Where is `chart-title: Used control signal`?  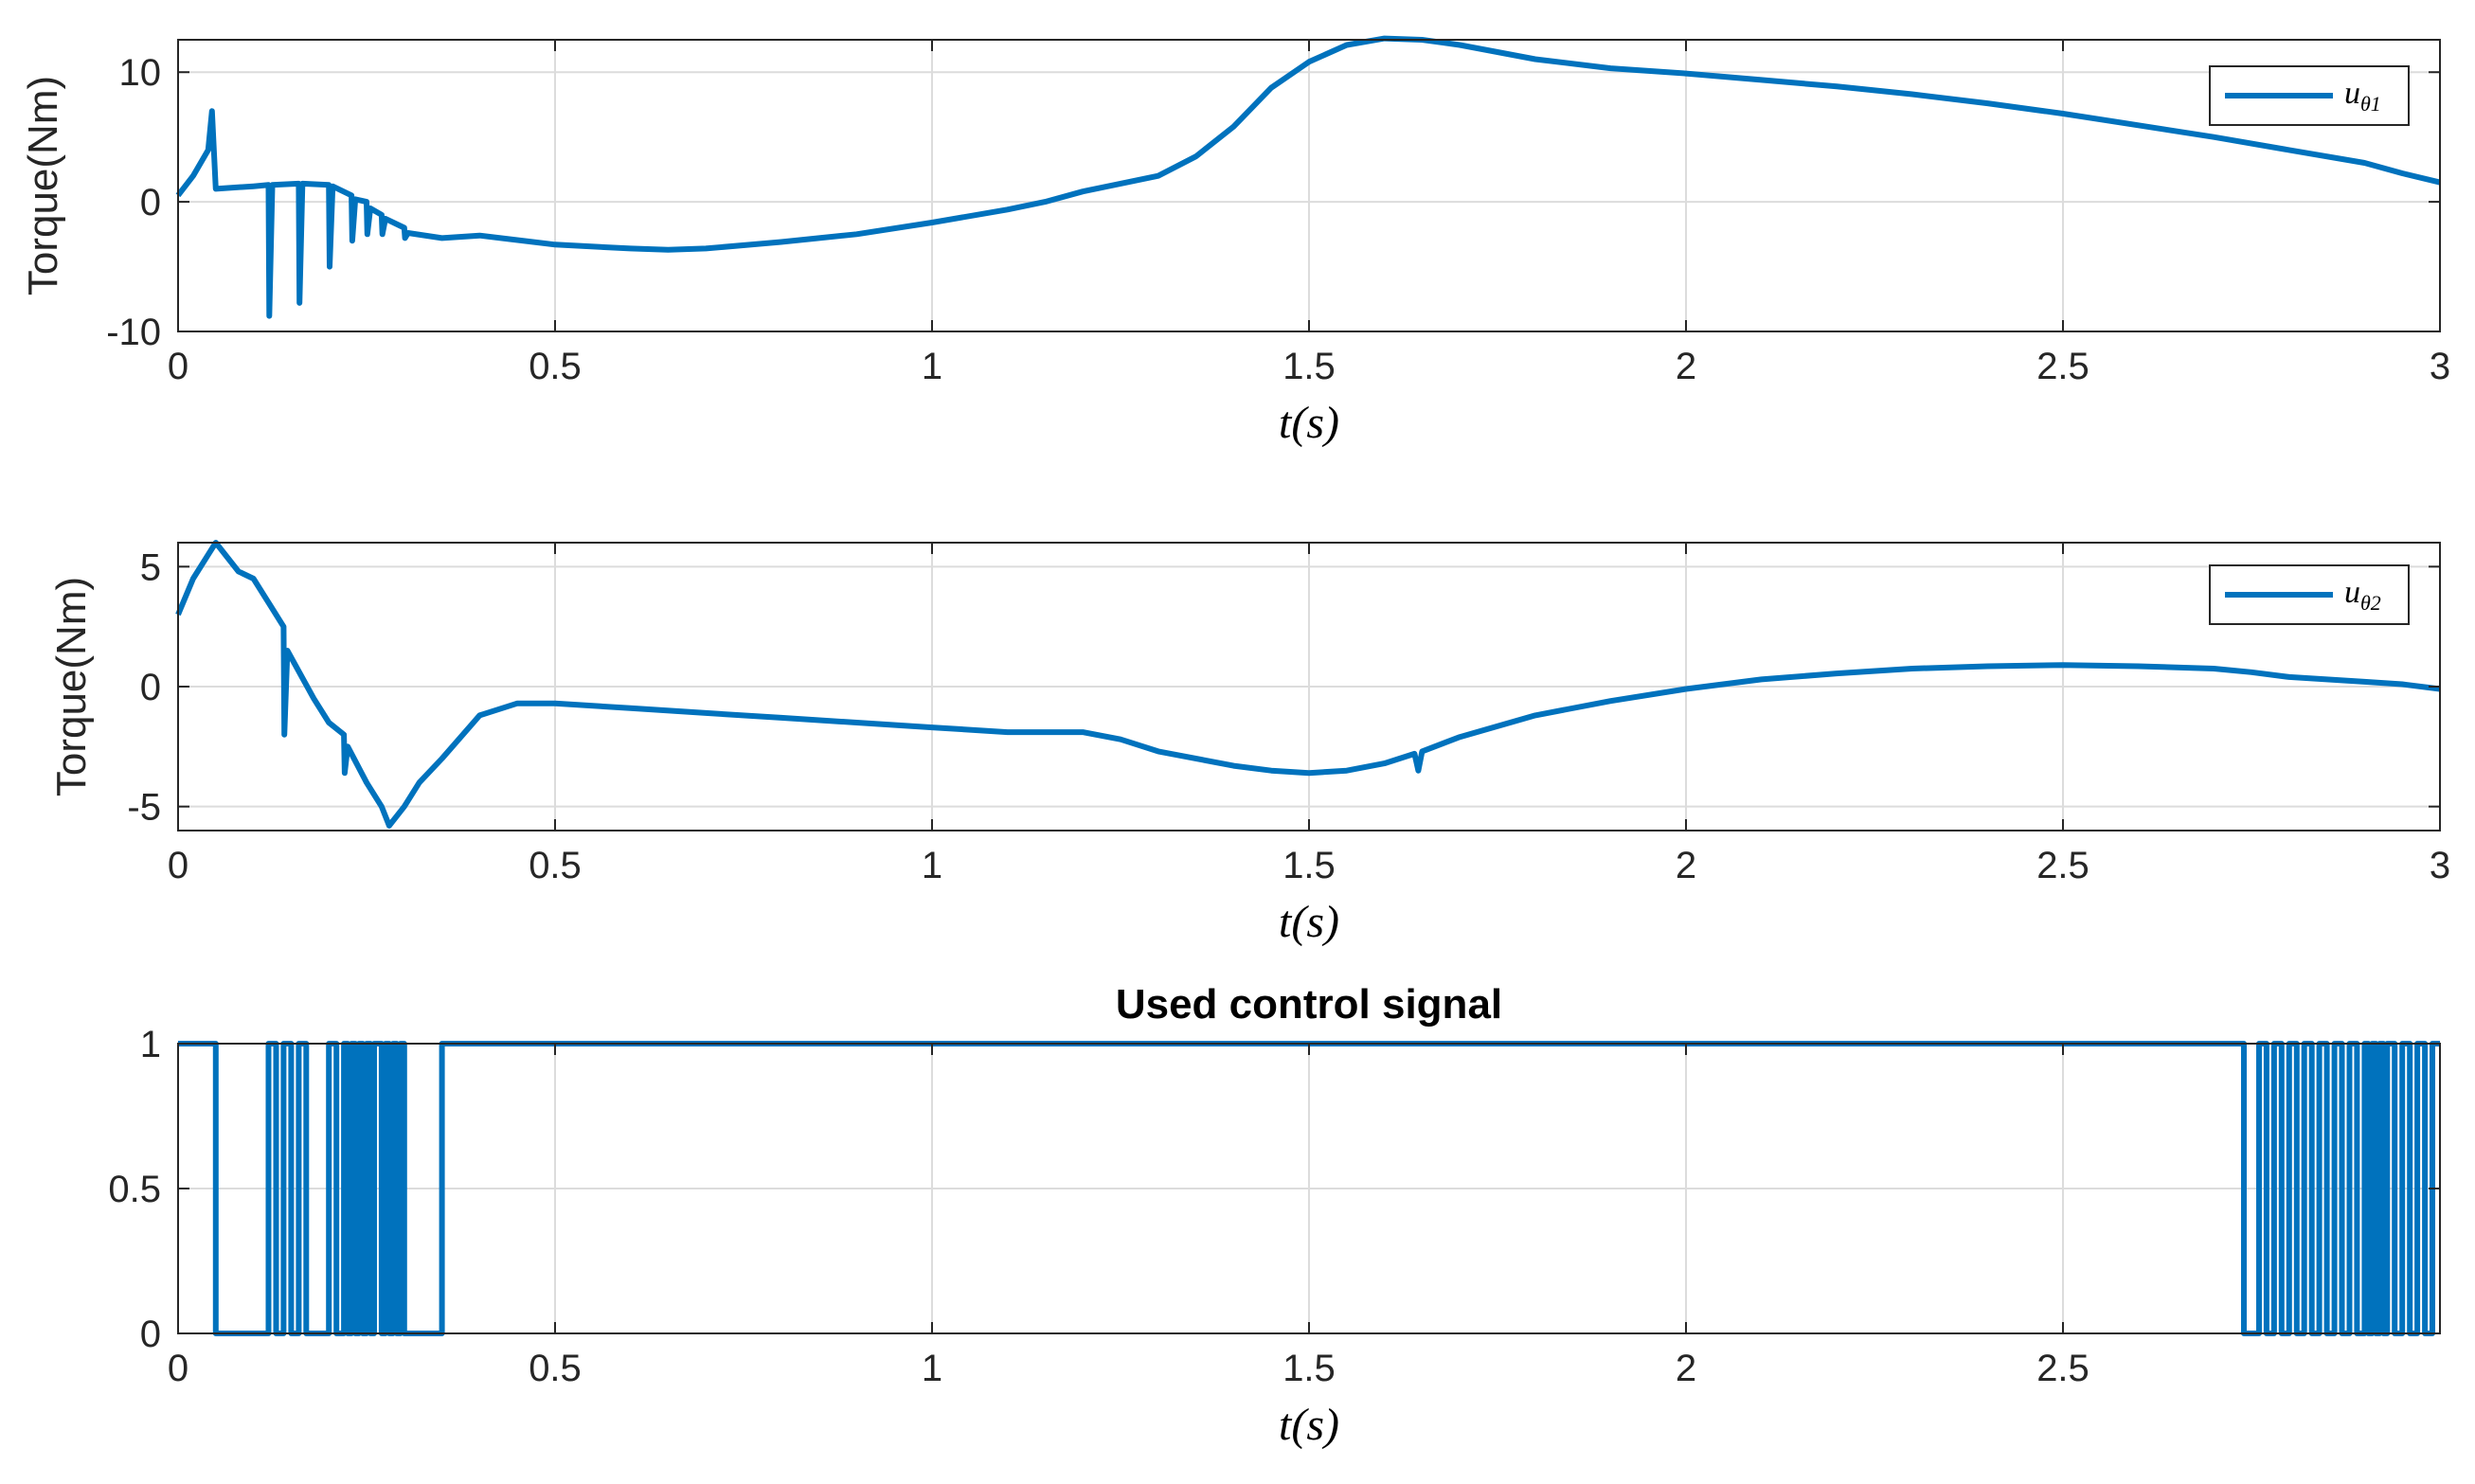 chart-title: Used control signal is located at coordinates (1309, 1004).